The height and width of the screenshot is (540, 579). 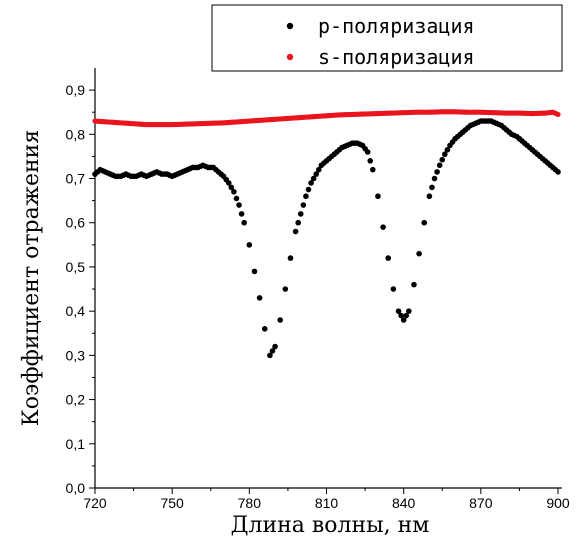 I want to click on legend-box, so click(x=387, y=38).